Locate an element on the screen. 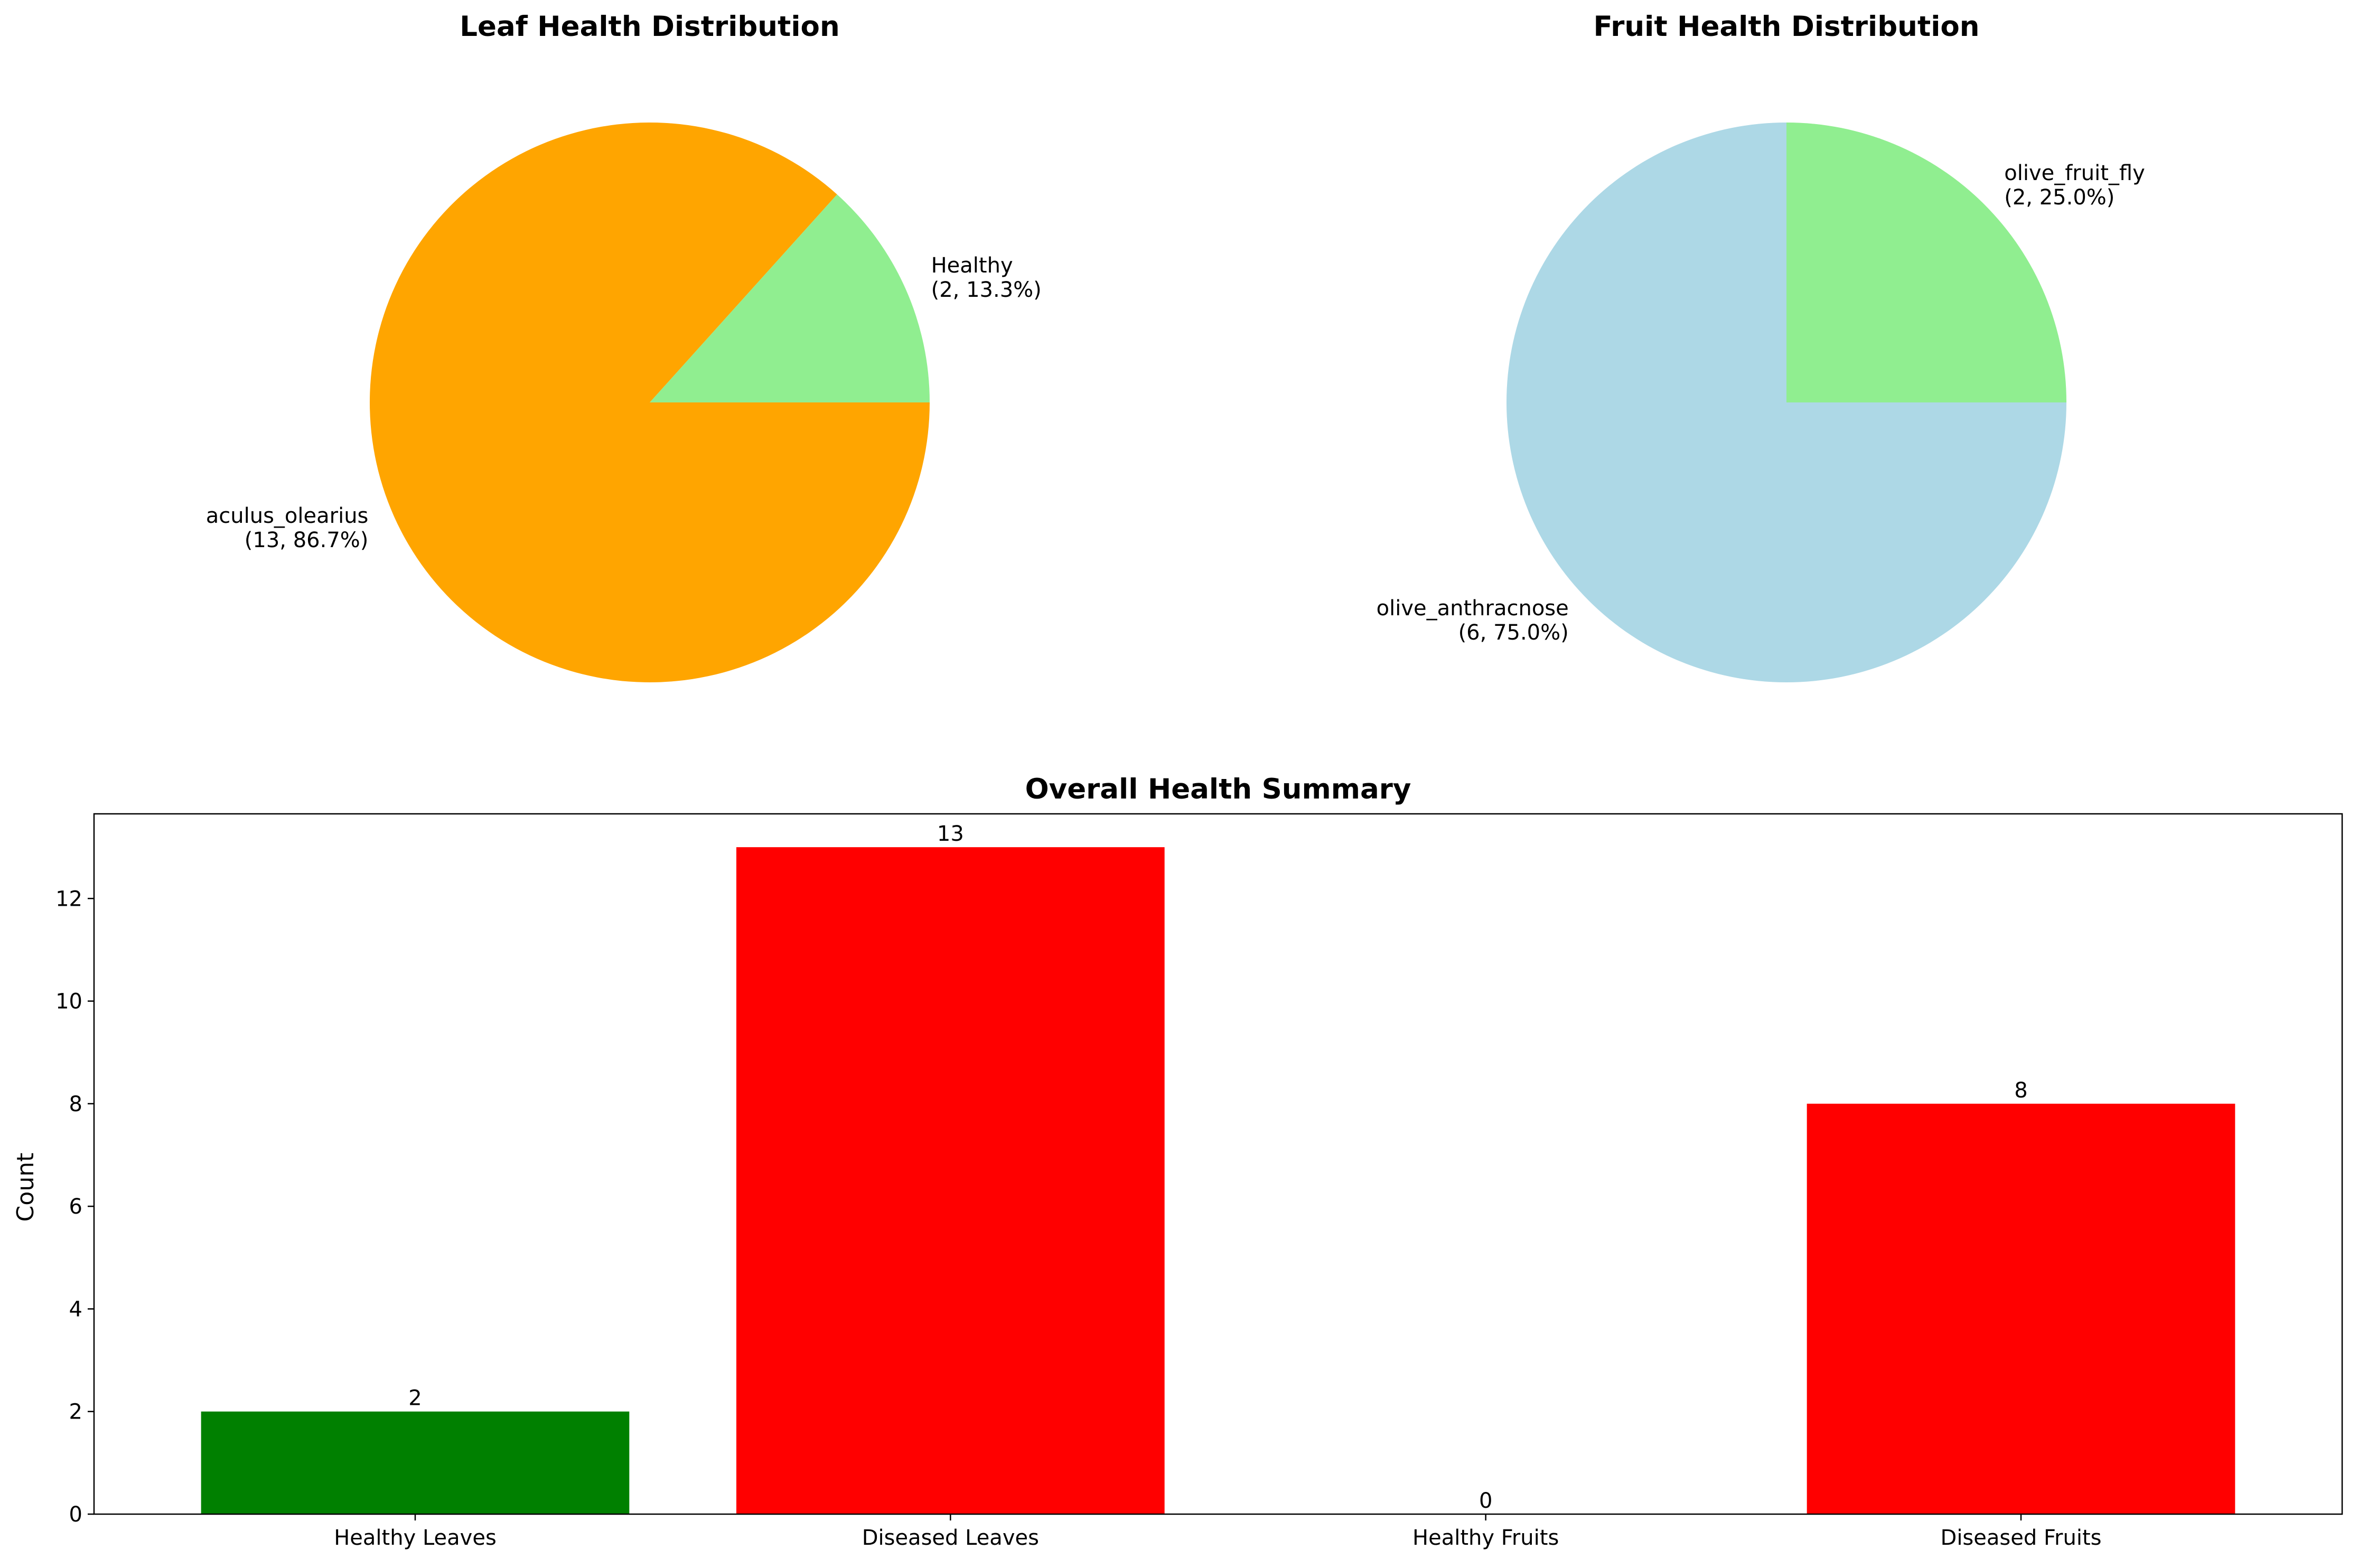  x-tick-label: Healthy Fruits is located at coordinates (1485, 1538).